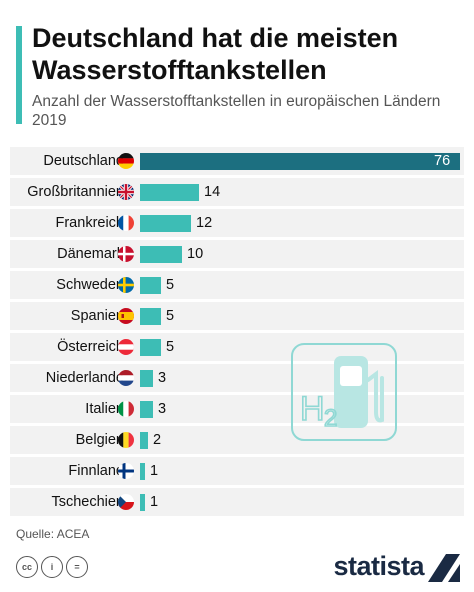 This screenshot has height=592, width=474. I want to click on flag-france-icon, so click(126, 223).